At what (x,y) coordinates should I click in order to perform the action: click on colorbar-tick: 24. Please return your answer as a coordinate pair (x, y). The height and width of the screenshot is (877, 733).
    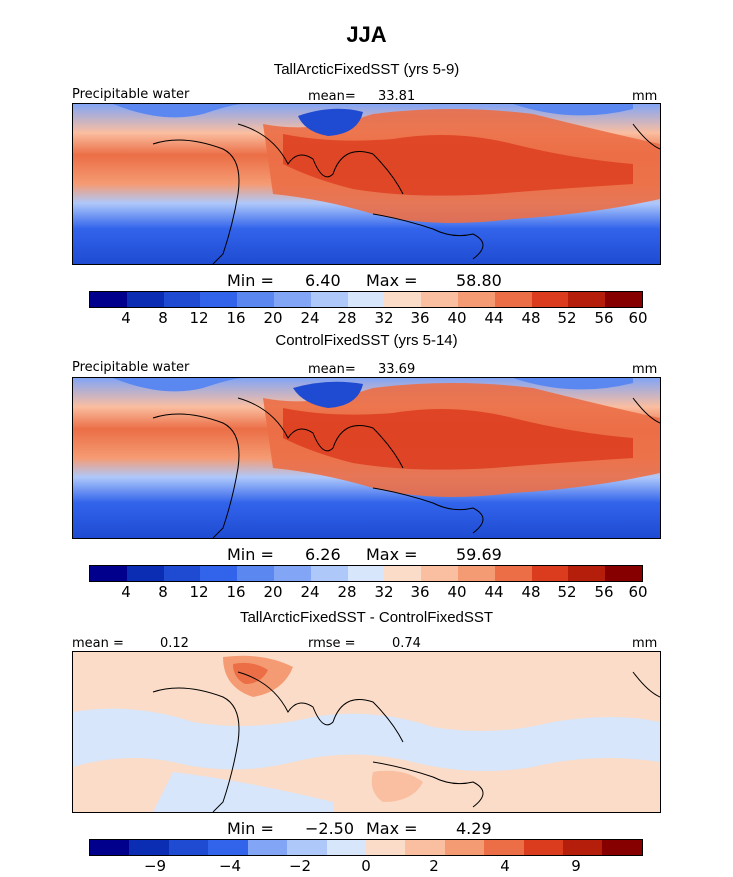
    Looking at the image, I should click on (310, 318).